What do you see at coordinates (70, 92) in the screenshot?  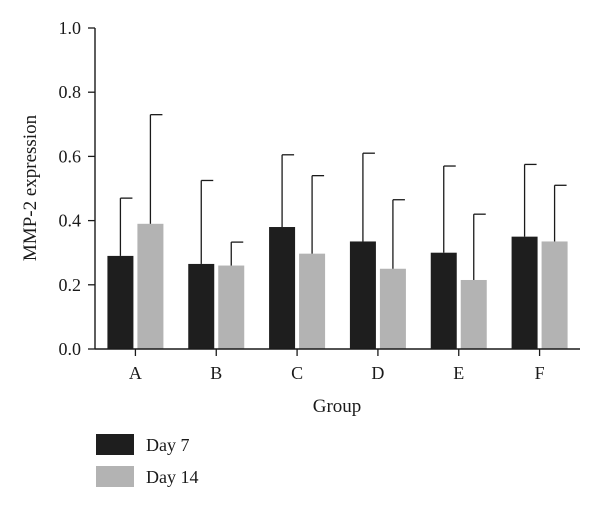 I see `y-tick-label: 0.8` at bounding box center [70, 92].